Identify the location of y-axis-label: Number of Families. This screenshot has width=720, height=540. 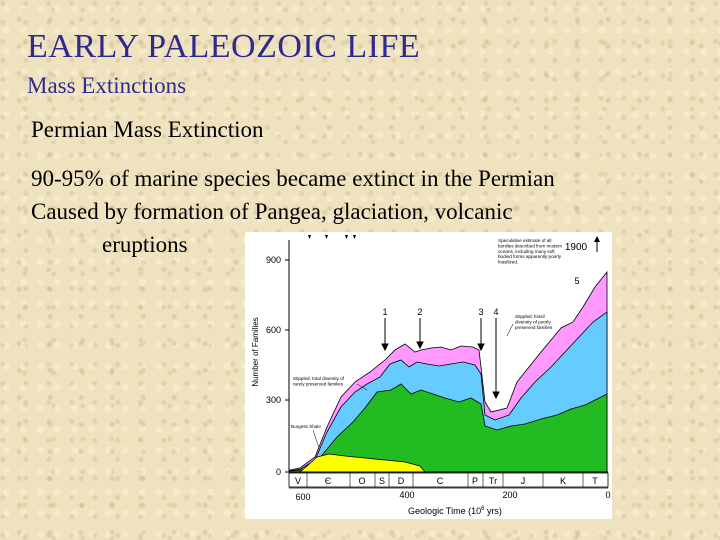
(255, 351).